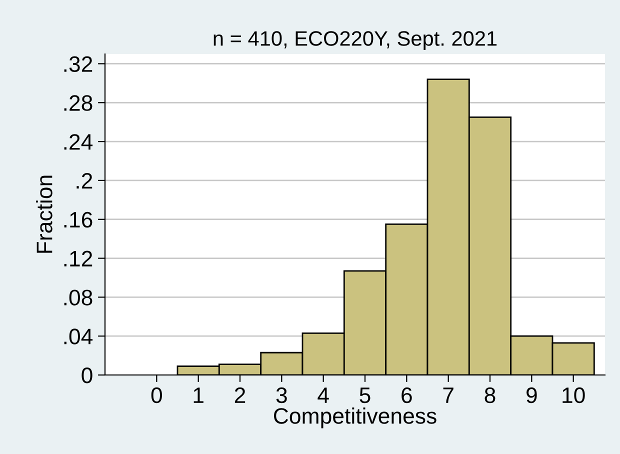 The image size is (620, 454). What do you see at coordinates (78, 258) in the screenshot?
I see `y-tick-label: .12` at bounding box center [78, 258].